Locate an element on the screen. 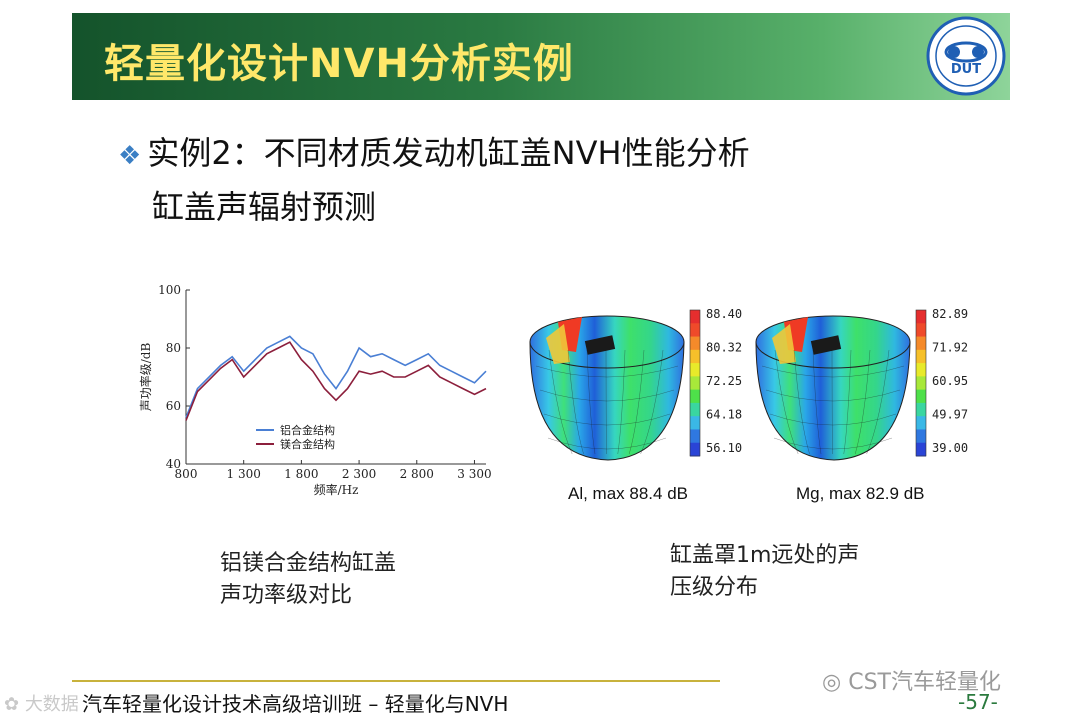  logo-text: DUT is located at coordinates (966, 69).